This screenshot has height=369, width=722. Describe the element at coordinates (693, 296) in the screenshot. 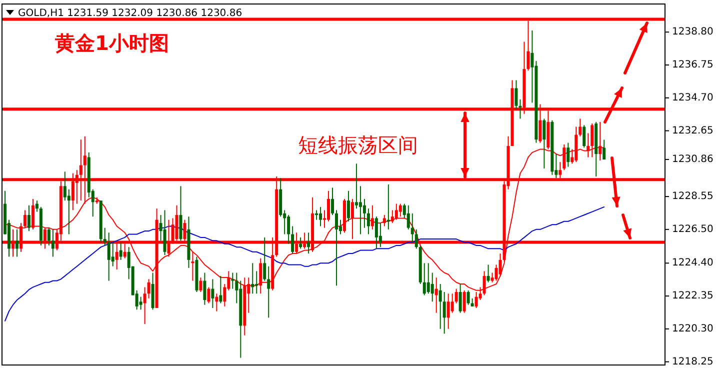

I see `y-tick-label: 1222.35` at that location.